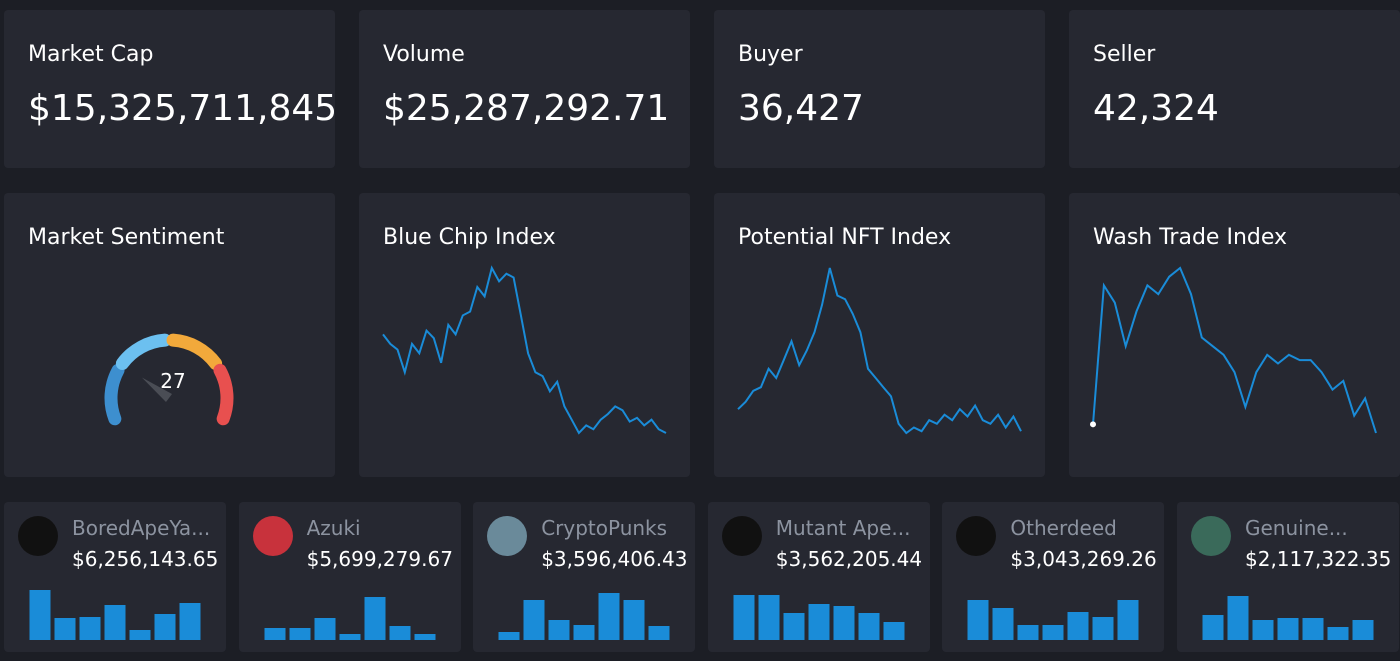 The image size is (1400, 661). What do you see at coordinates (145, 559) in the screenshot?
I see `collection-value: $6,256,143.65` at bounding box center [145, 559].